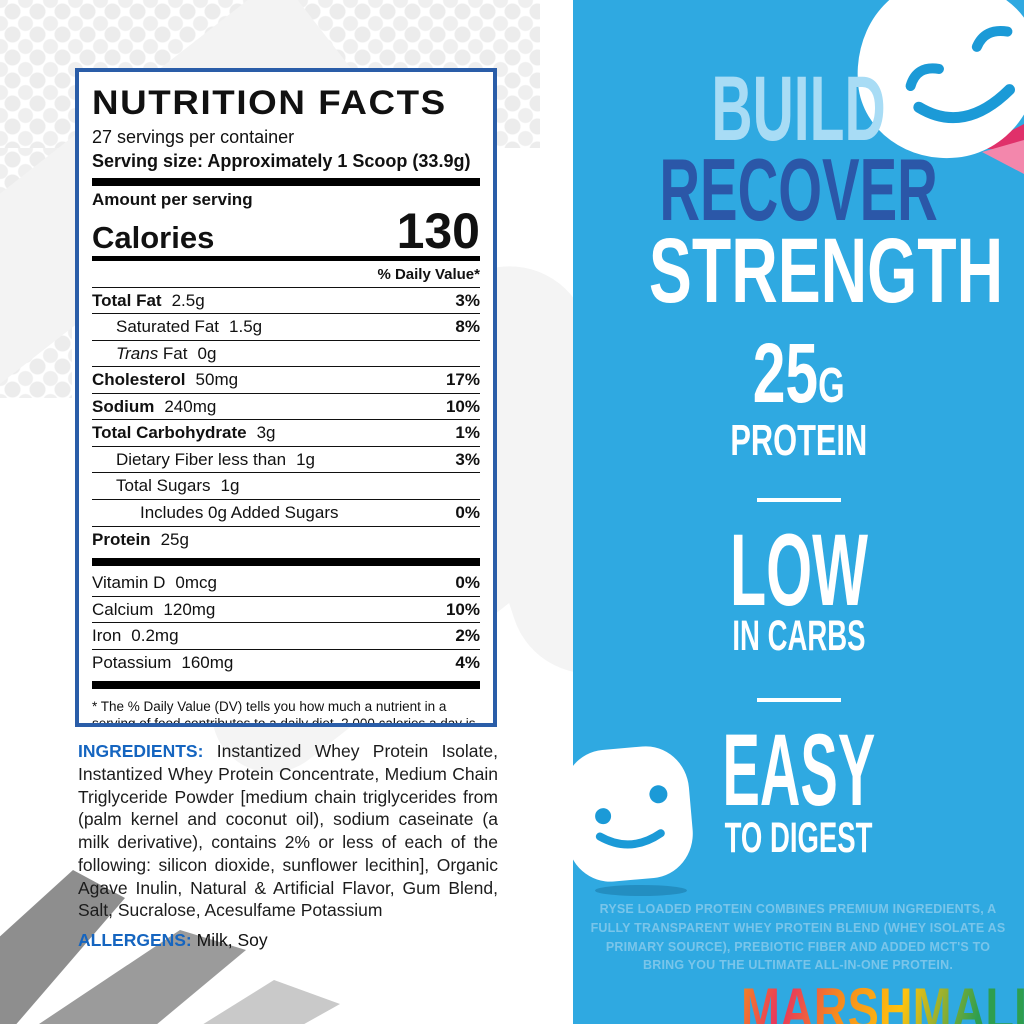  I want to click on nutrition-row: Protein 25g, so click(286, 539).